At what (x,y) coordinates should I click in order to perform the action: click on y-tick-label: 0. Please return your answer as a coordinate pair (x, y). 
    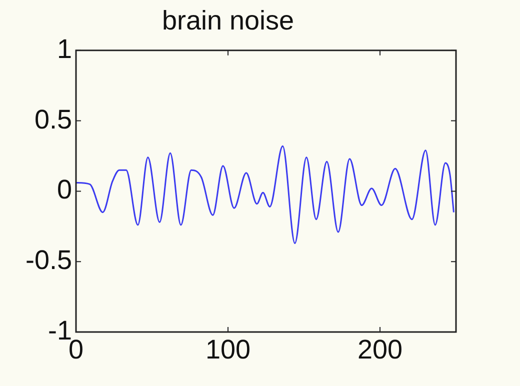
    Looking at the image, I should click on (64, 189).